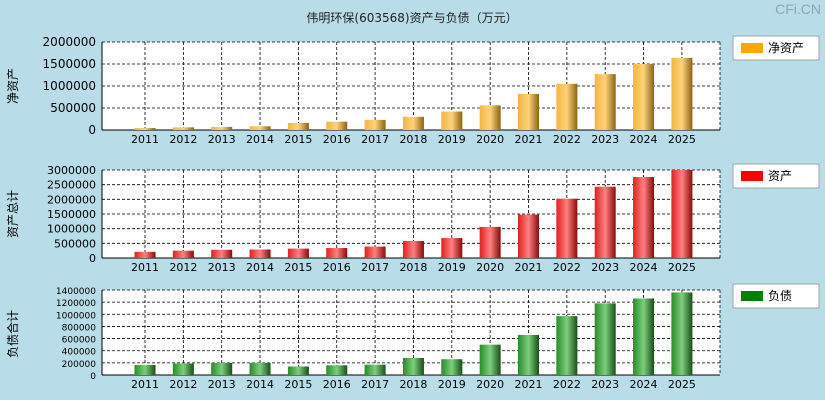  What do you see at coordinates (786, 48) in the screenshot?
I see `legend-label: 净资产` at bounding box center [786, 48].